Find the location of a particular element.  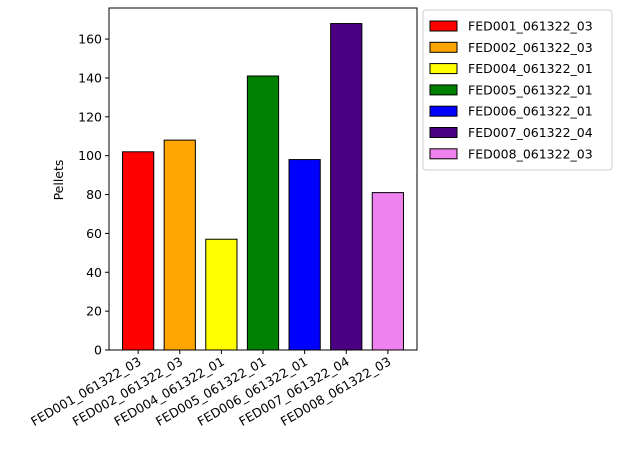

y-tick-label: 120 is located at coordinates (90, 116).